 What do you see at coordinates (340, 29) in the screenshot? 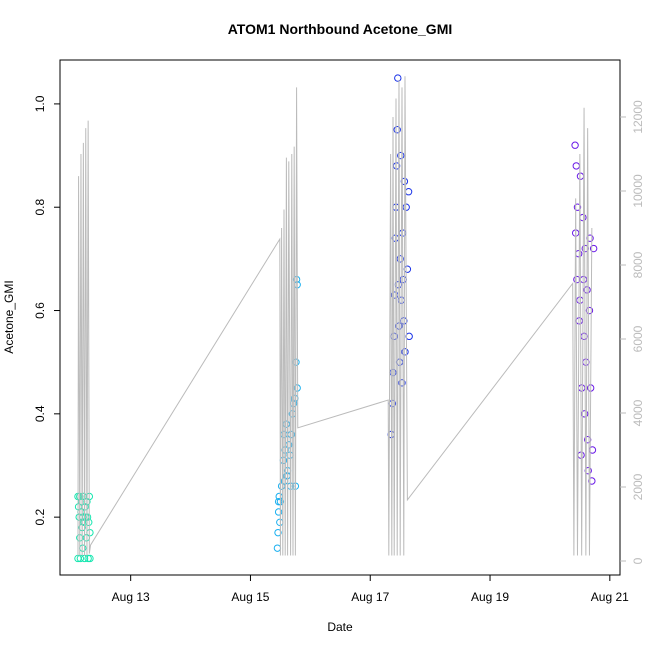
I see `chart-title: ATOM1 Northbound Acetone_GMI` at bounding box center [340, 29].